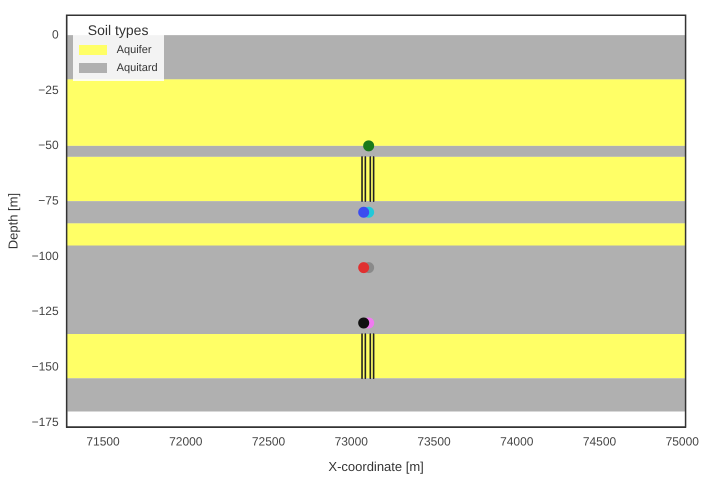 This screenshot has width=707, height=479. I want to click on x-tick-label: 73000, so click(351, 441).